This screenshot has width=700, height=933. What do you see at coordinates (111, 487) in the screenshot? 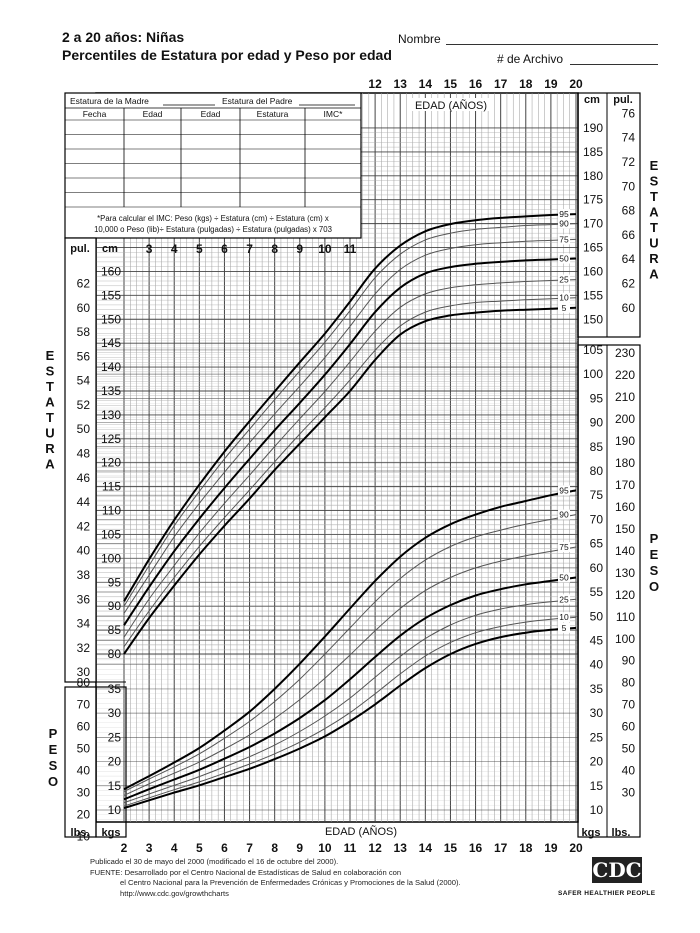
I see `stature-tick-cm-left: 115` at bounding box center [111, 487].